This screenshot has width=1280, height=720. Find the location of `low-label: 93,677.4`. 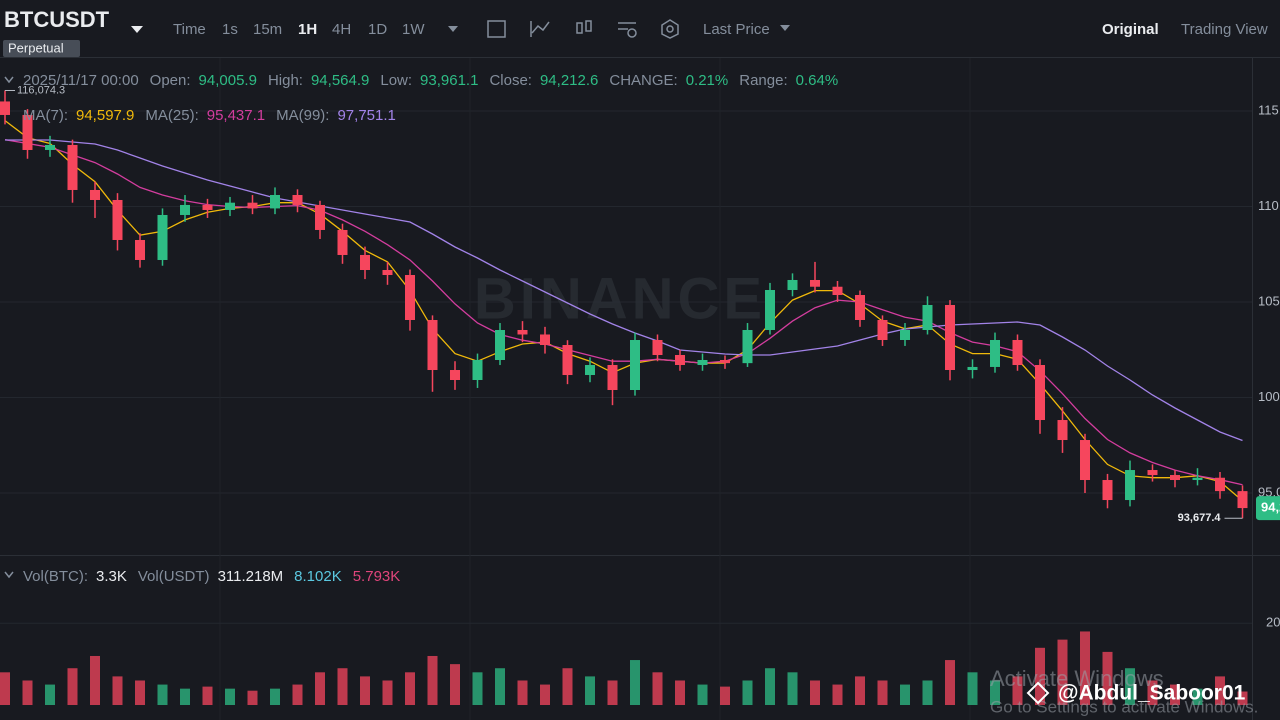

low-label: 93,677.4 is located at coordinates (1200, 518).